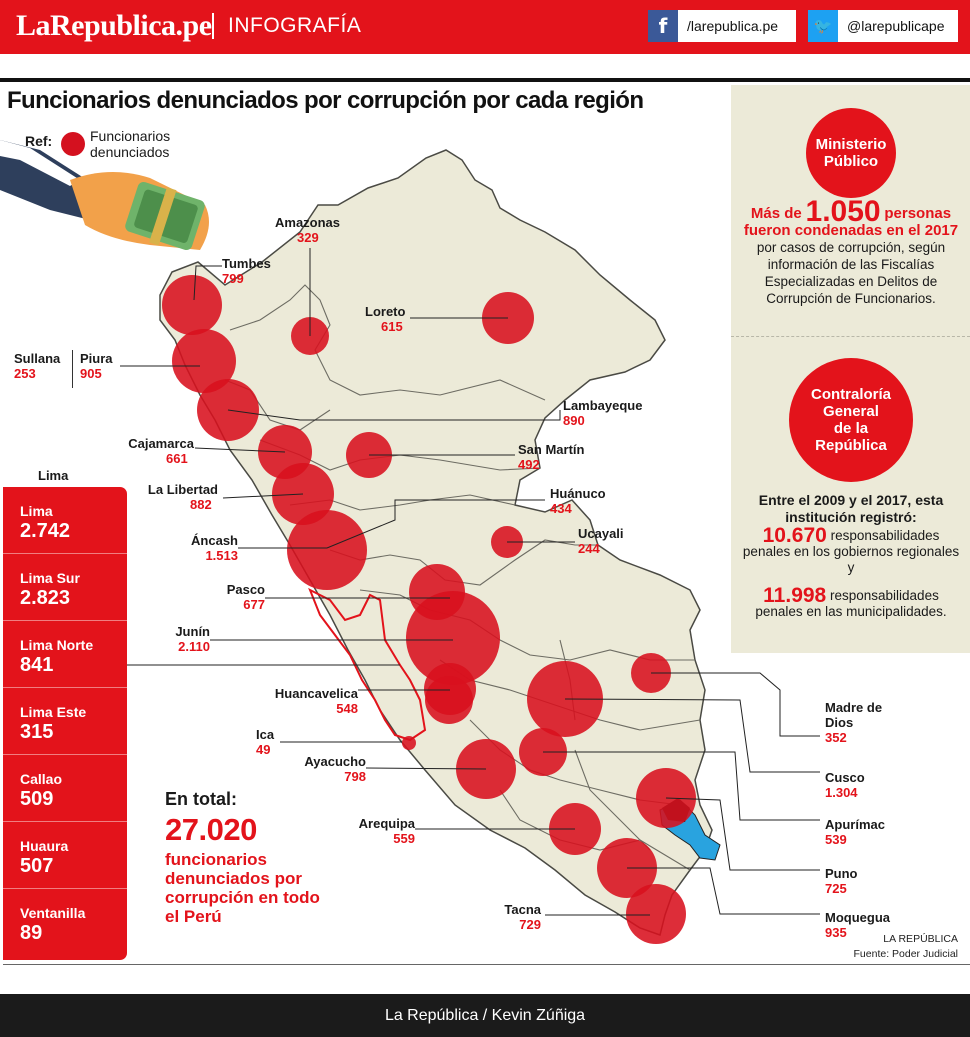  Describe the element at coordinates (295, 25) in the screenshot. I see `section-label: INFOGRAFÍA` at that location.